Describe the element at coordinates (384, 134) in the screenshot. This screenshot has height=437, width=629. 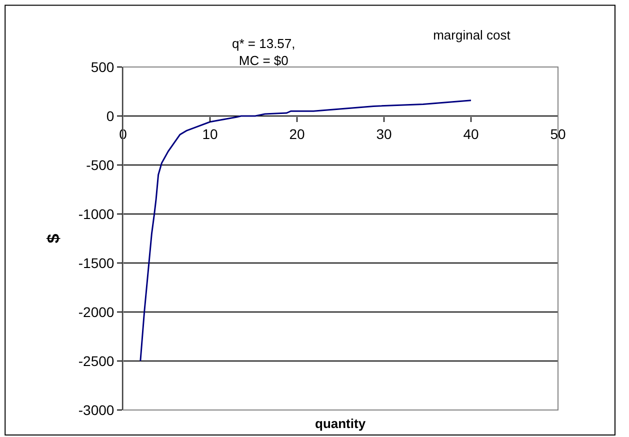
I see `x-tick-label: 30` at that location.